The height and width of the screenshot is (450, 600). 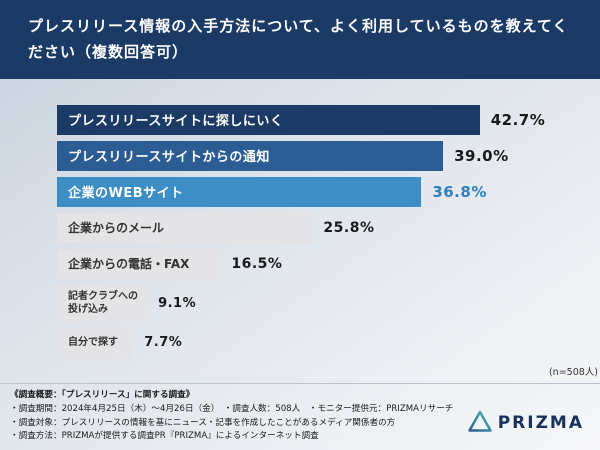 I want to click on bar: 企業からの電話・FAX, so click(x=139, y=263).